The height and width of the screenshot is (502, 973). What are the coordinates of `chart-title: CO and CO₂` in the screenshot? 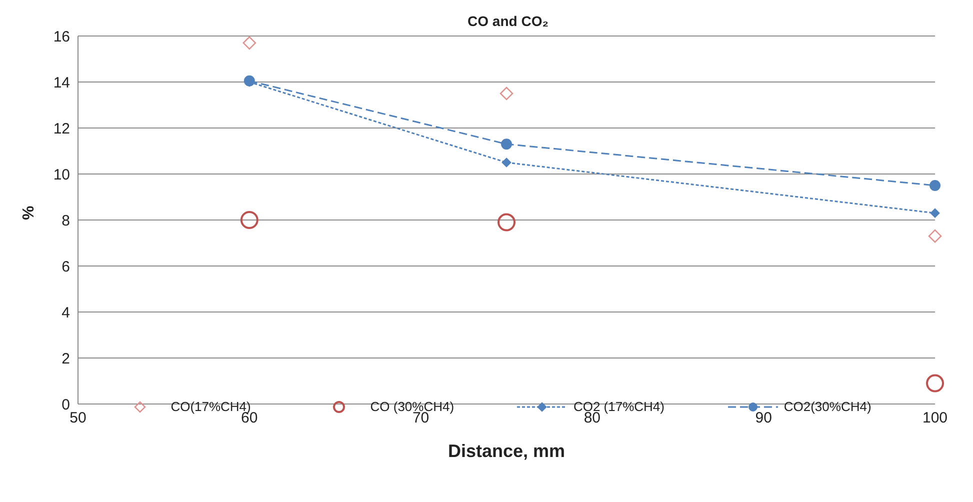 It's located at (508, 21).